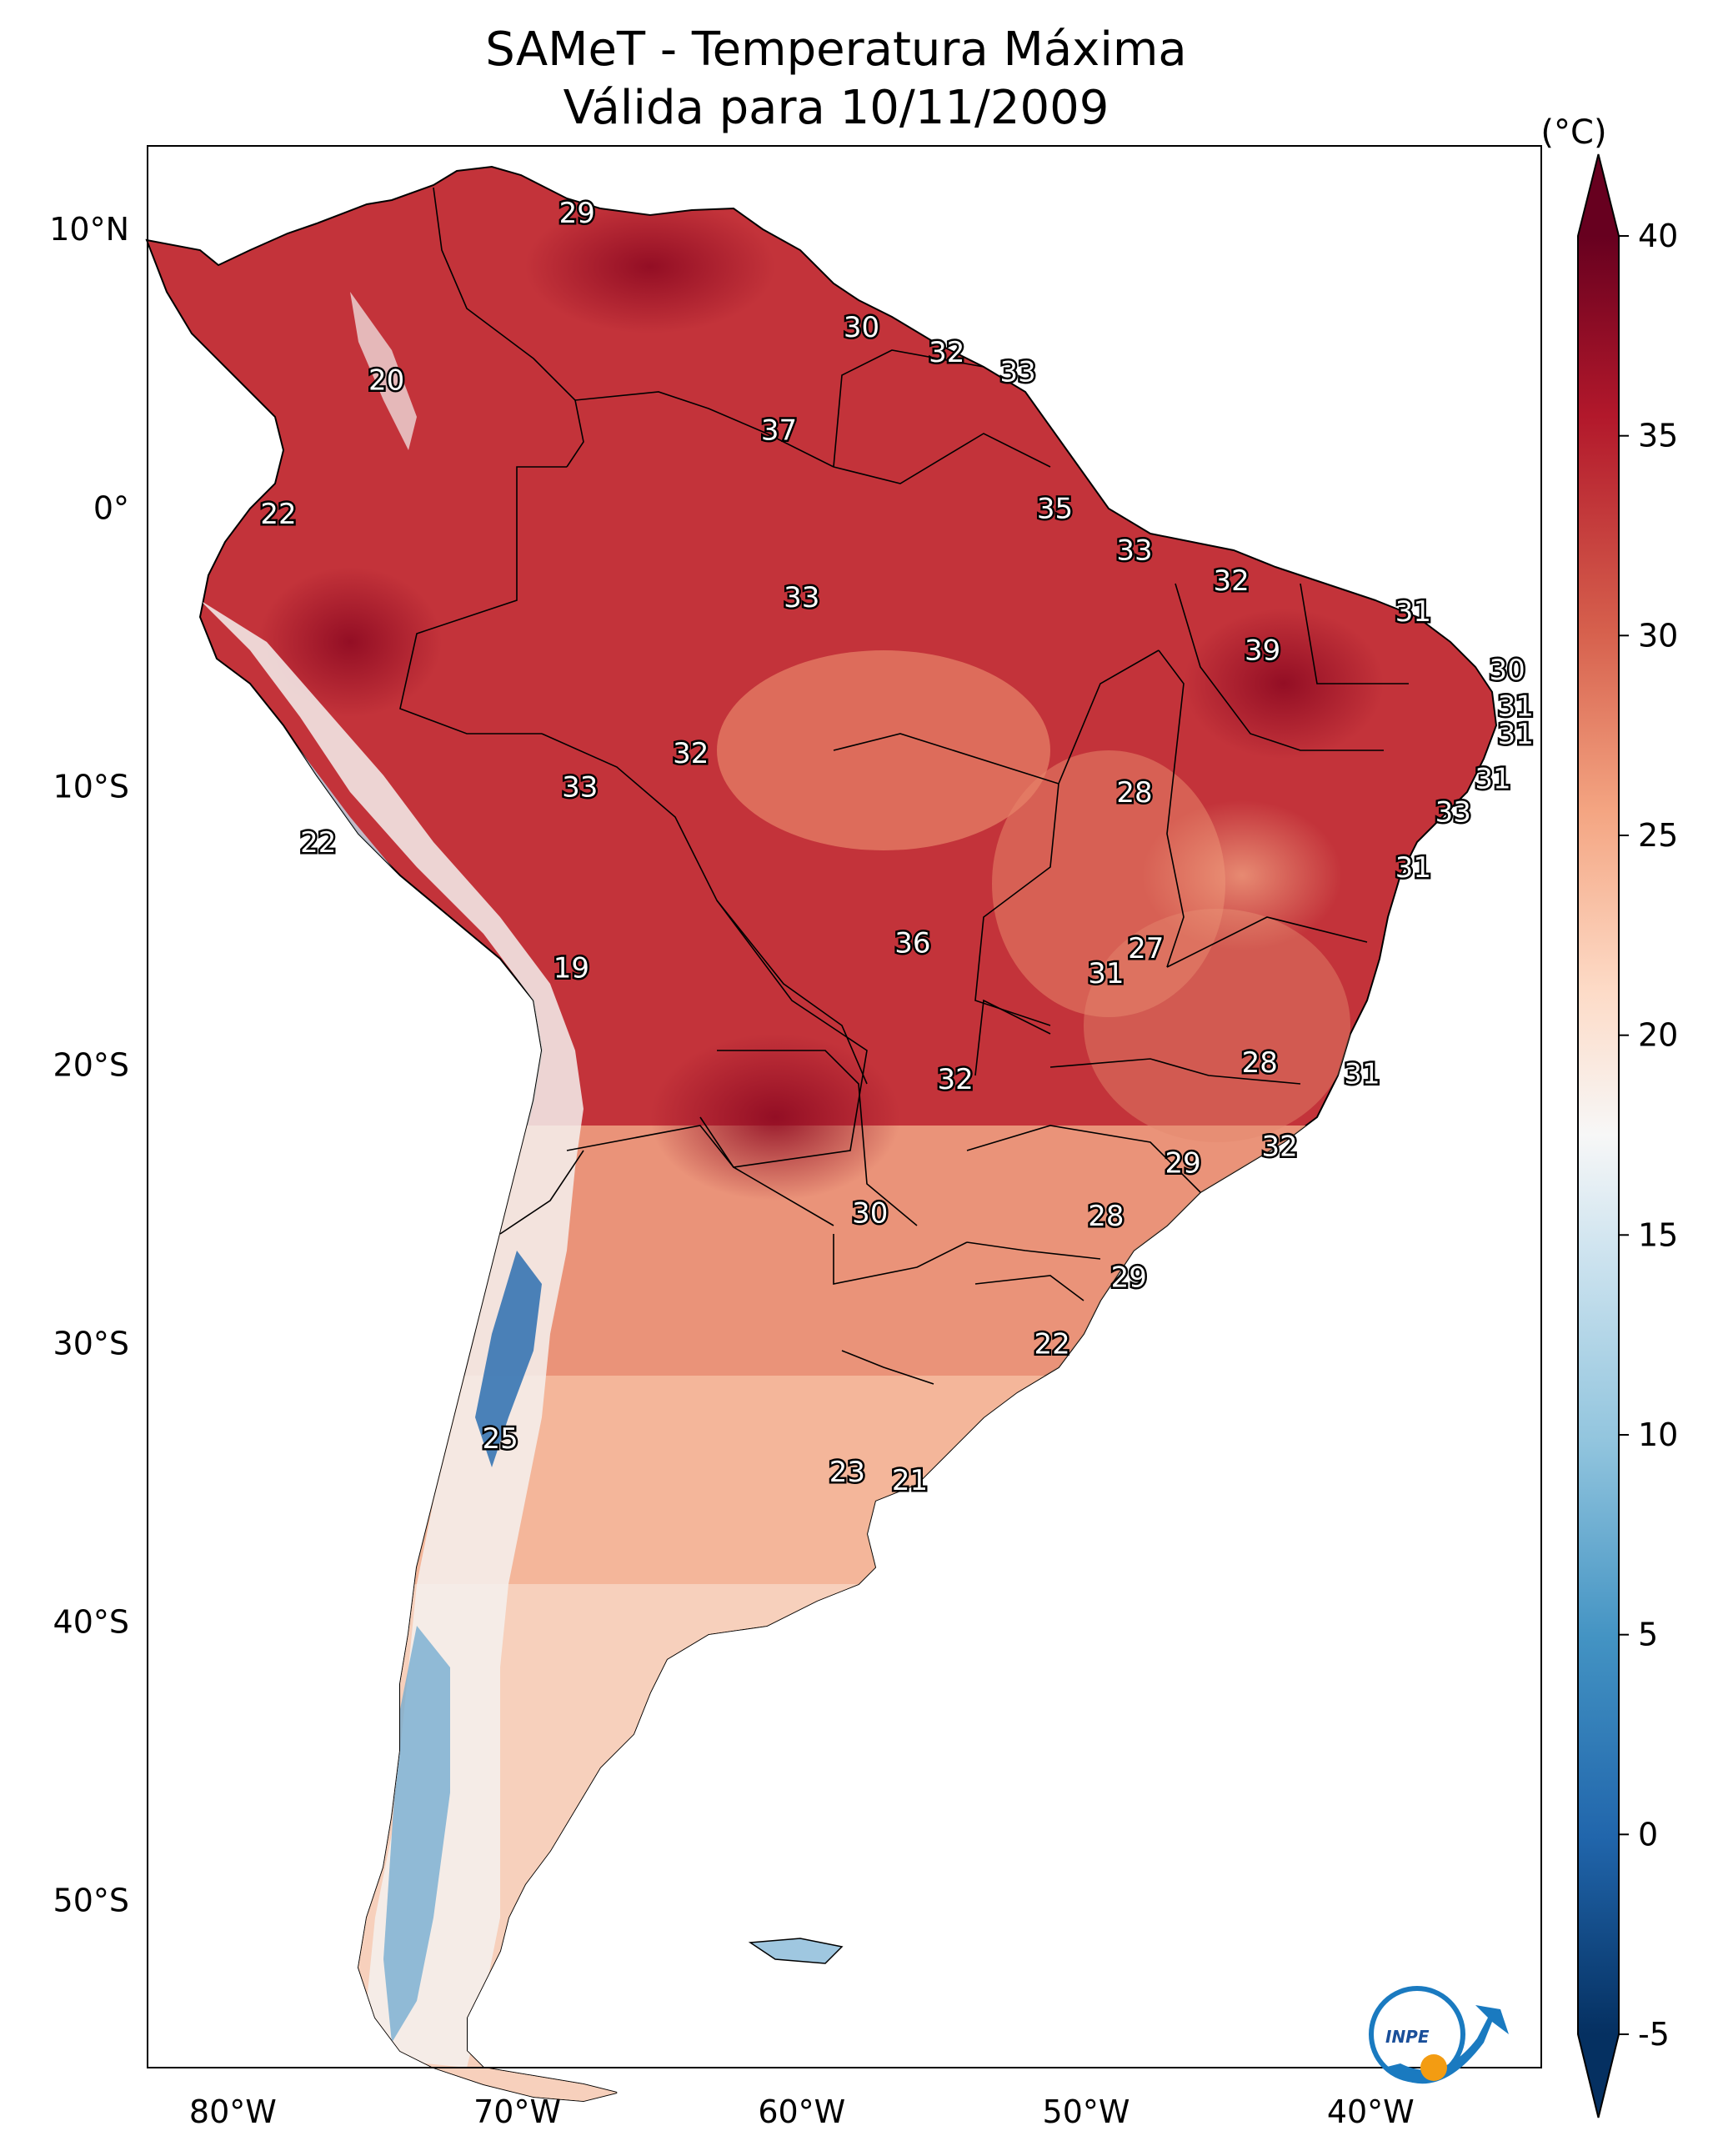 This screenshot has height=2156, width=1723. I want to click on colorbar-tick-label: 20, so click(1658, 1035).